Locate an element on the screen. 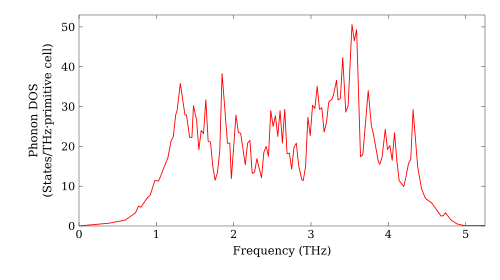 The image size is (500, 280). y-tick-label: 50 is located at coordinates (68, 27).